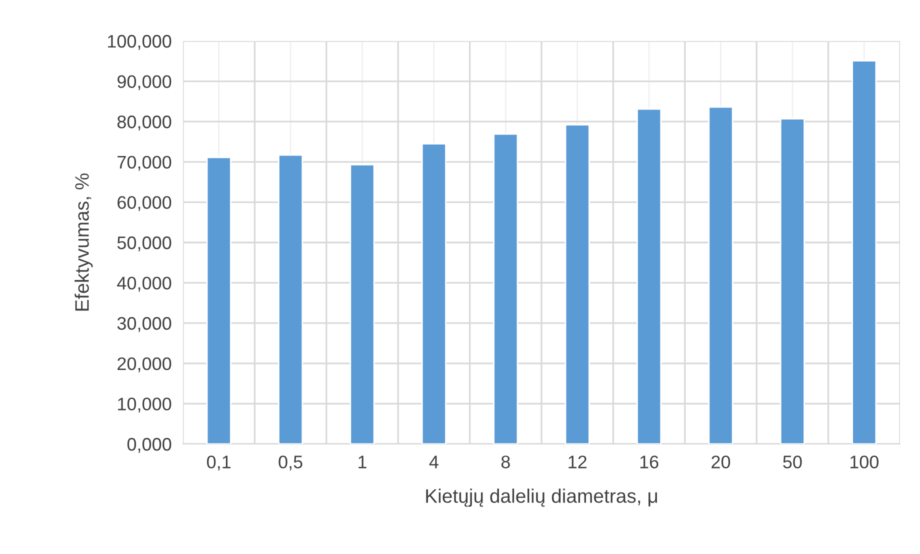 This screenshot has height=554, width=920. I want to click on y-tick-label: 0,000, so click(149, 445).